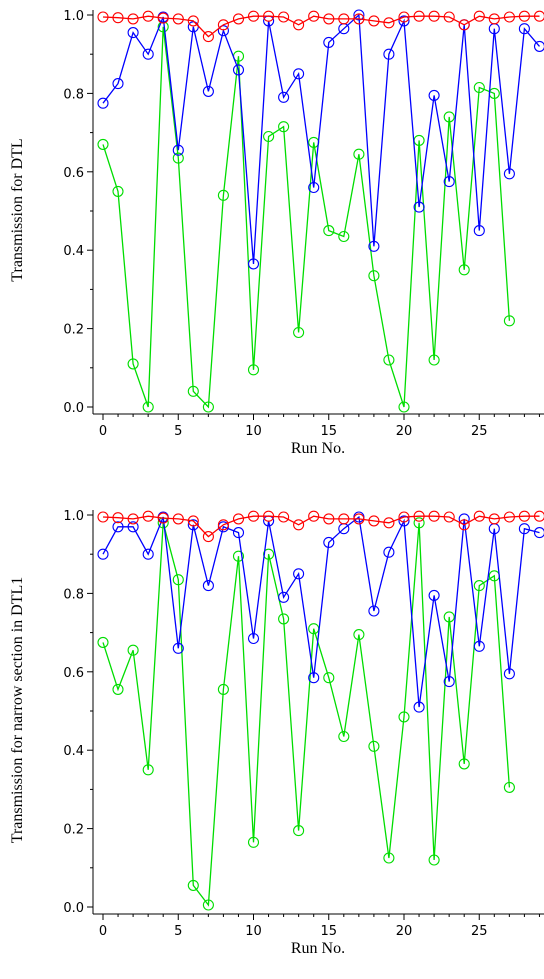  Describe the element at coordinates (73, 516) in the screenshot. I see `y-tick-label: 1.0` at that location.